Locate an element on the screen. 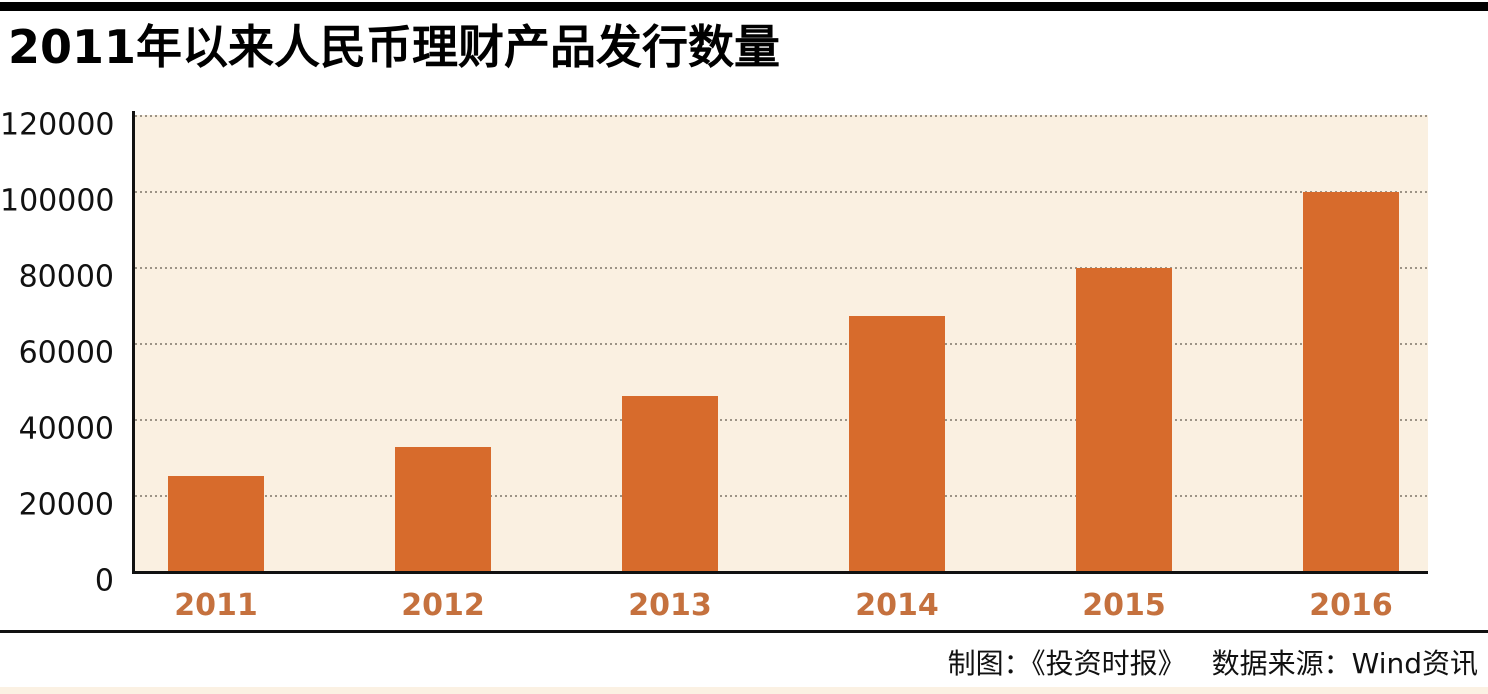 The image size is (1488, 694). footer-rule is located at coordinates (744, 631).